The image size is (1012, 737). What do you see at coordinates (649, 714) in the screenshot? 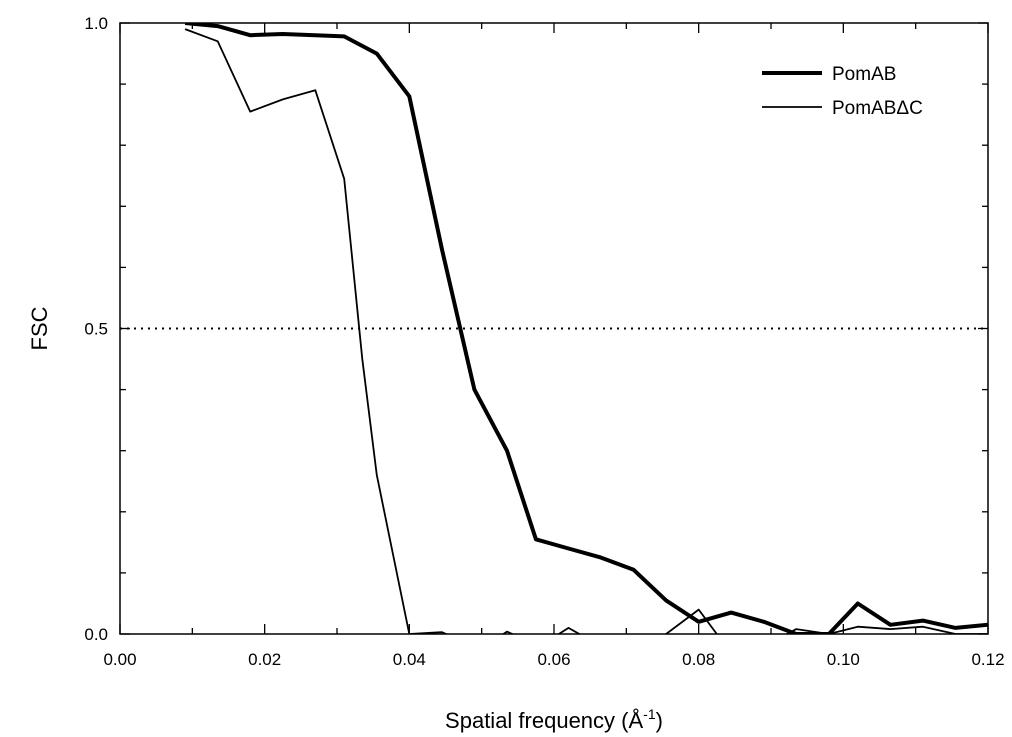
I see `x-axis-title-superscript: -1` at bounding box center [649, 714].